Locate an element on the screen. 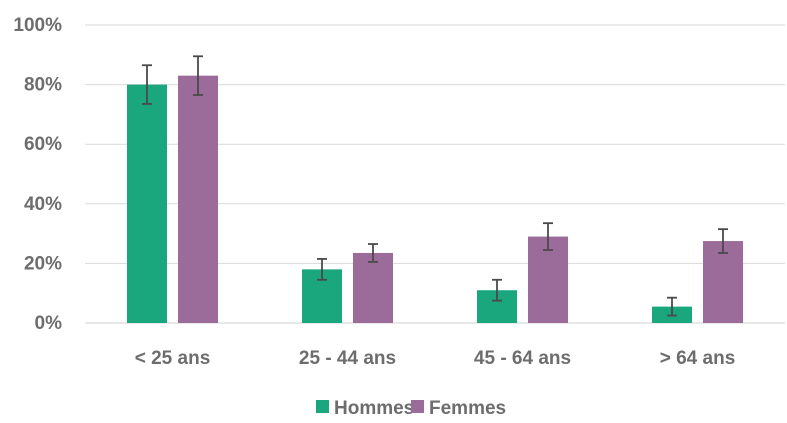  legend: Hommes Femmes is located at coordinates (411, 408).